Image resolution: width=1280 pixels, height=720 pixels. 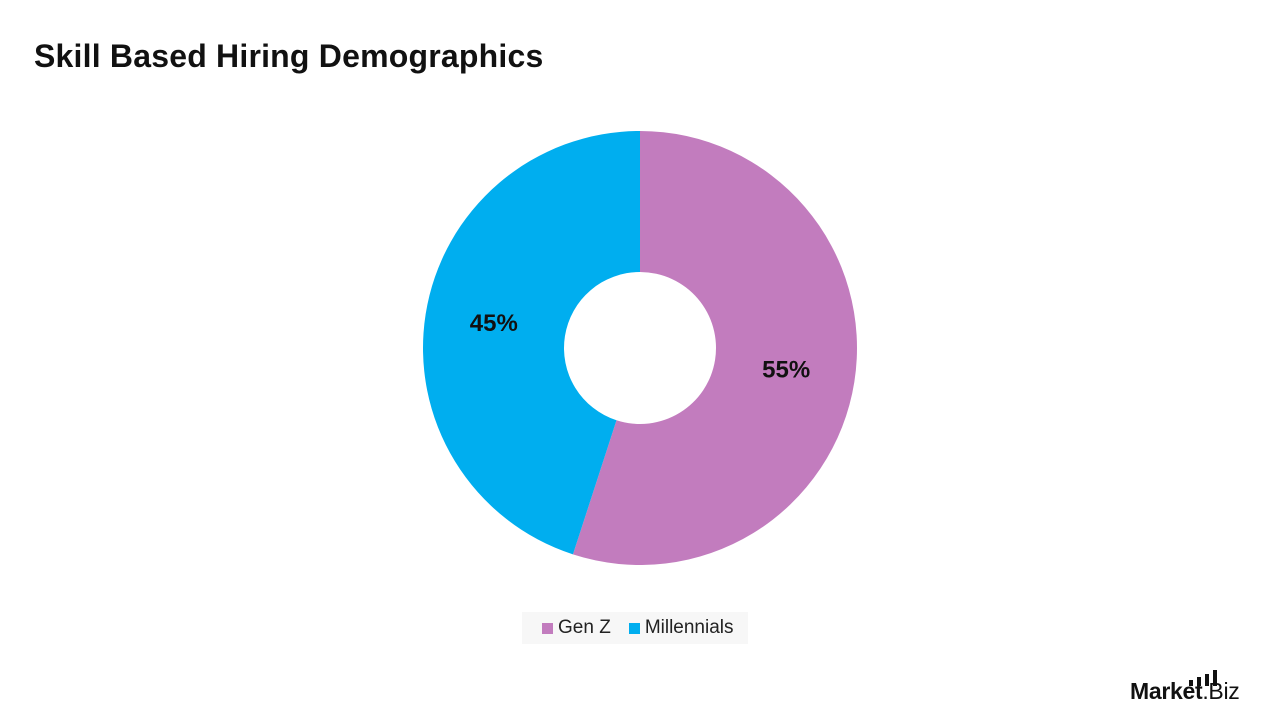 I want to click on legend-swatch-millennials, so click(x=634, y=628).